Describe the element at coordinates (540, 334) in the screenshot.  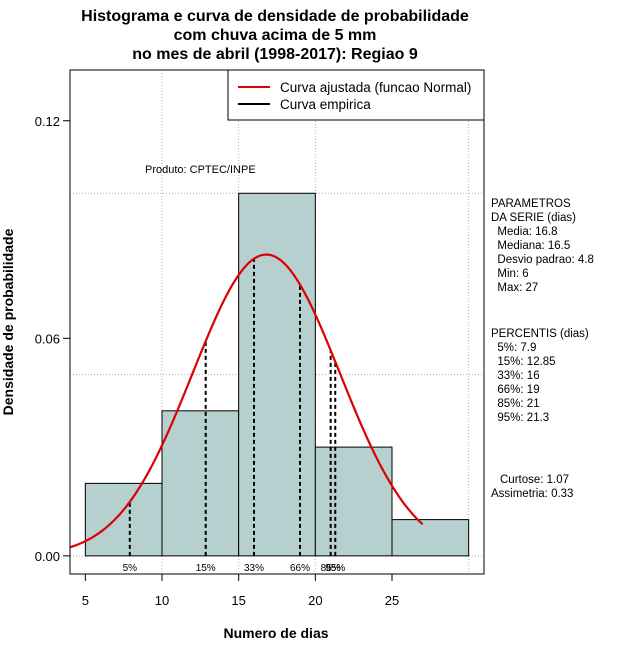
I see `percentil-line: PERCENTIS (dias)` at that location.